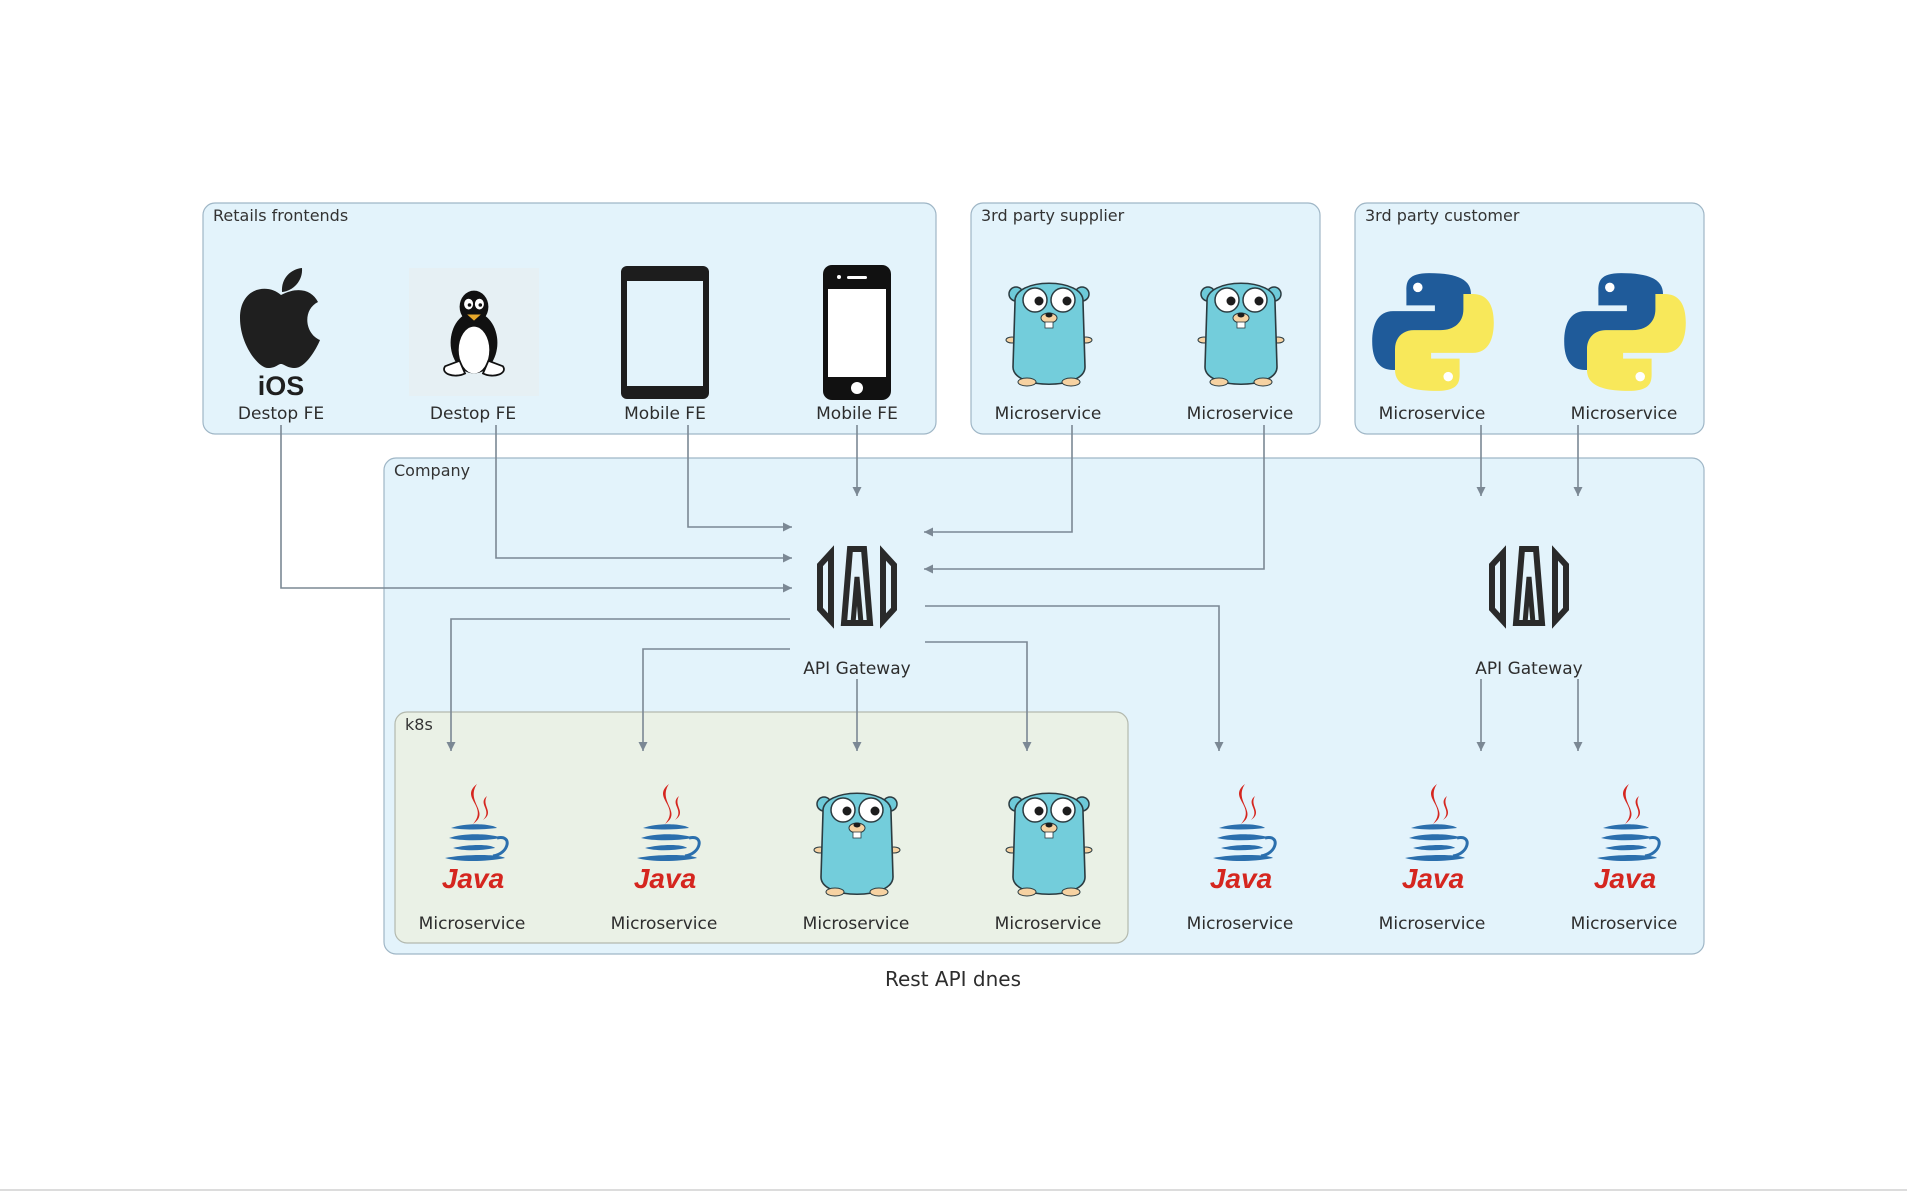 This screenshot has width=1907, height=1191. I want to click on node-ios-desktop-fe: iOS Destop FE, so click(281, 346).